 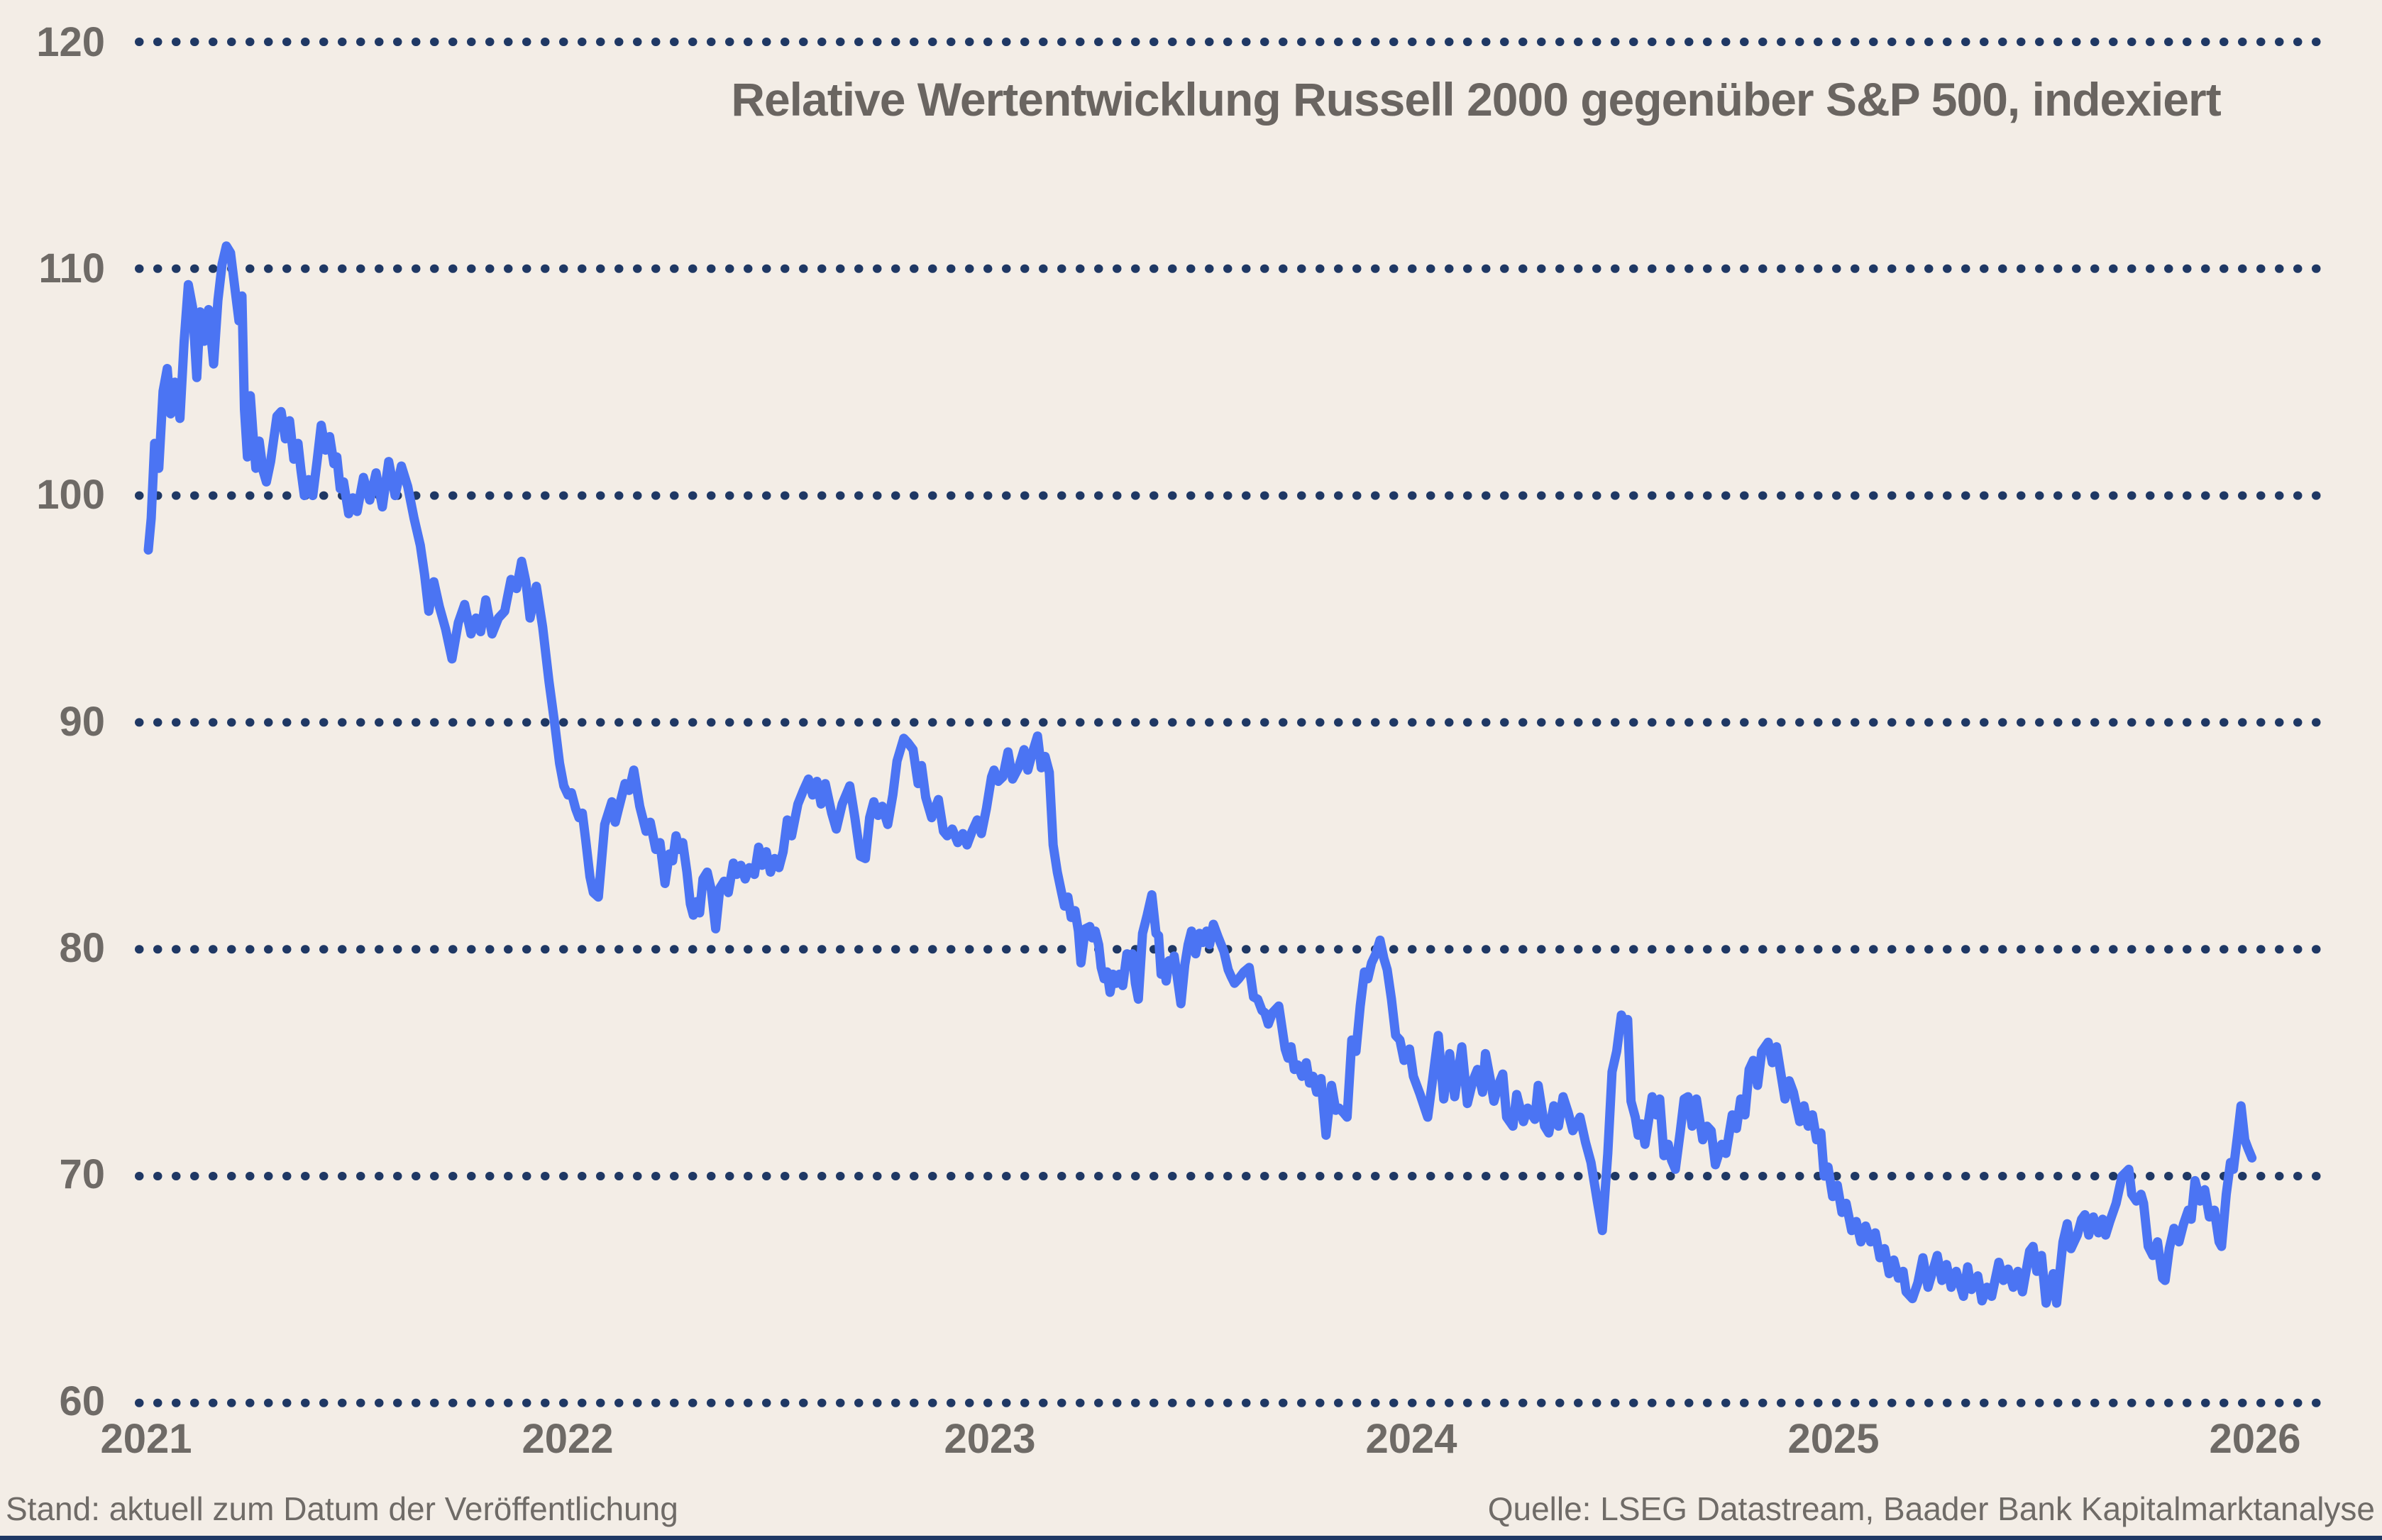 I want to click on y-axis-label-80: 80, so click(x=82, y=948).